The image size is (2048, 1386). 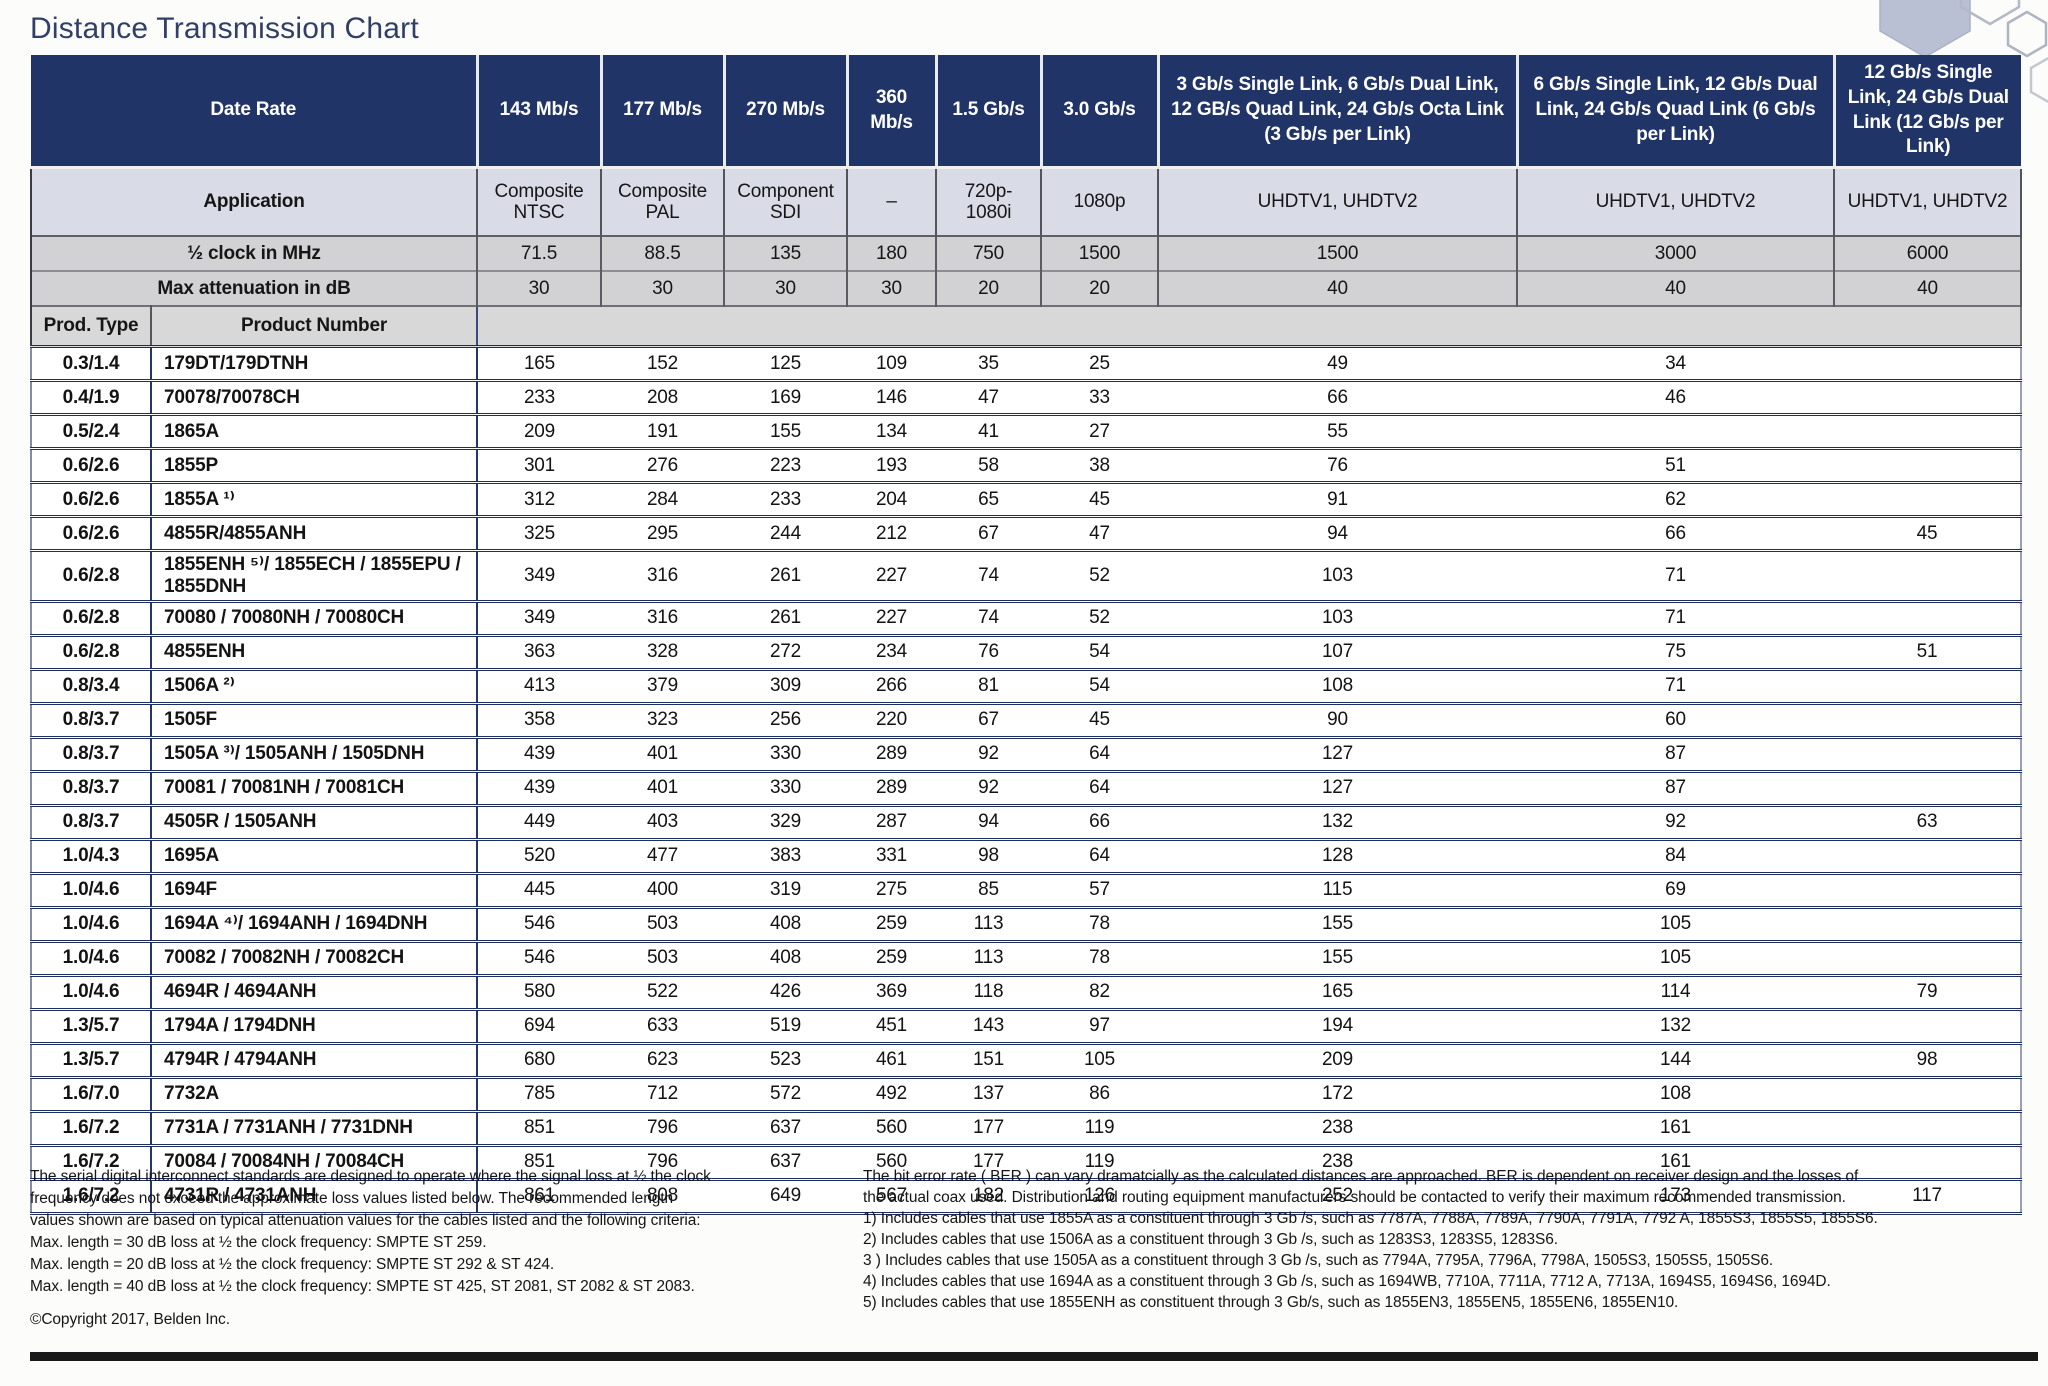 What do you see at coordinates (1099, 1059) in the screenshot?
I see `distance-value-cell: 105` at bounding box center [1099, 1059].